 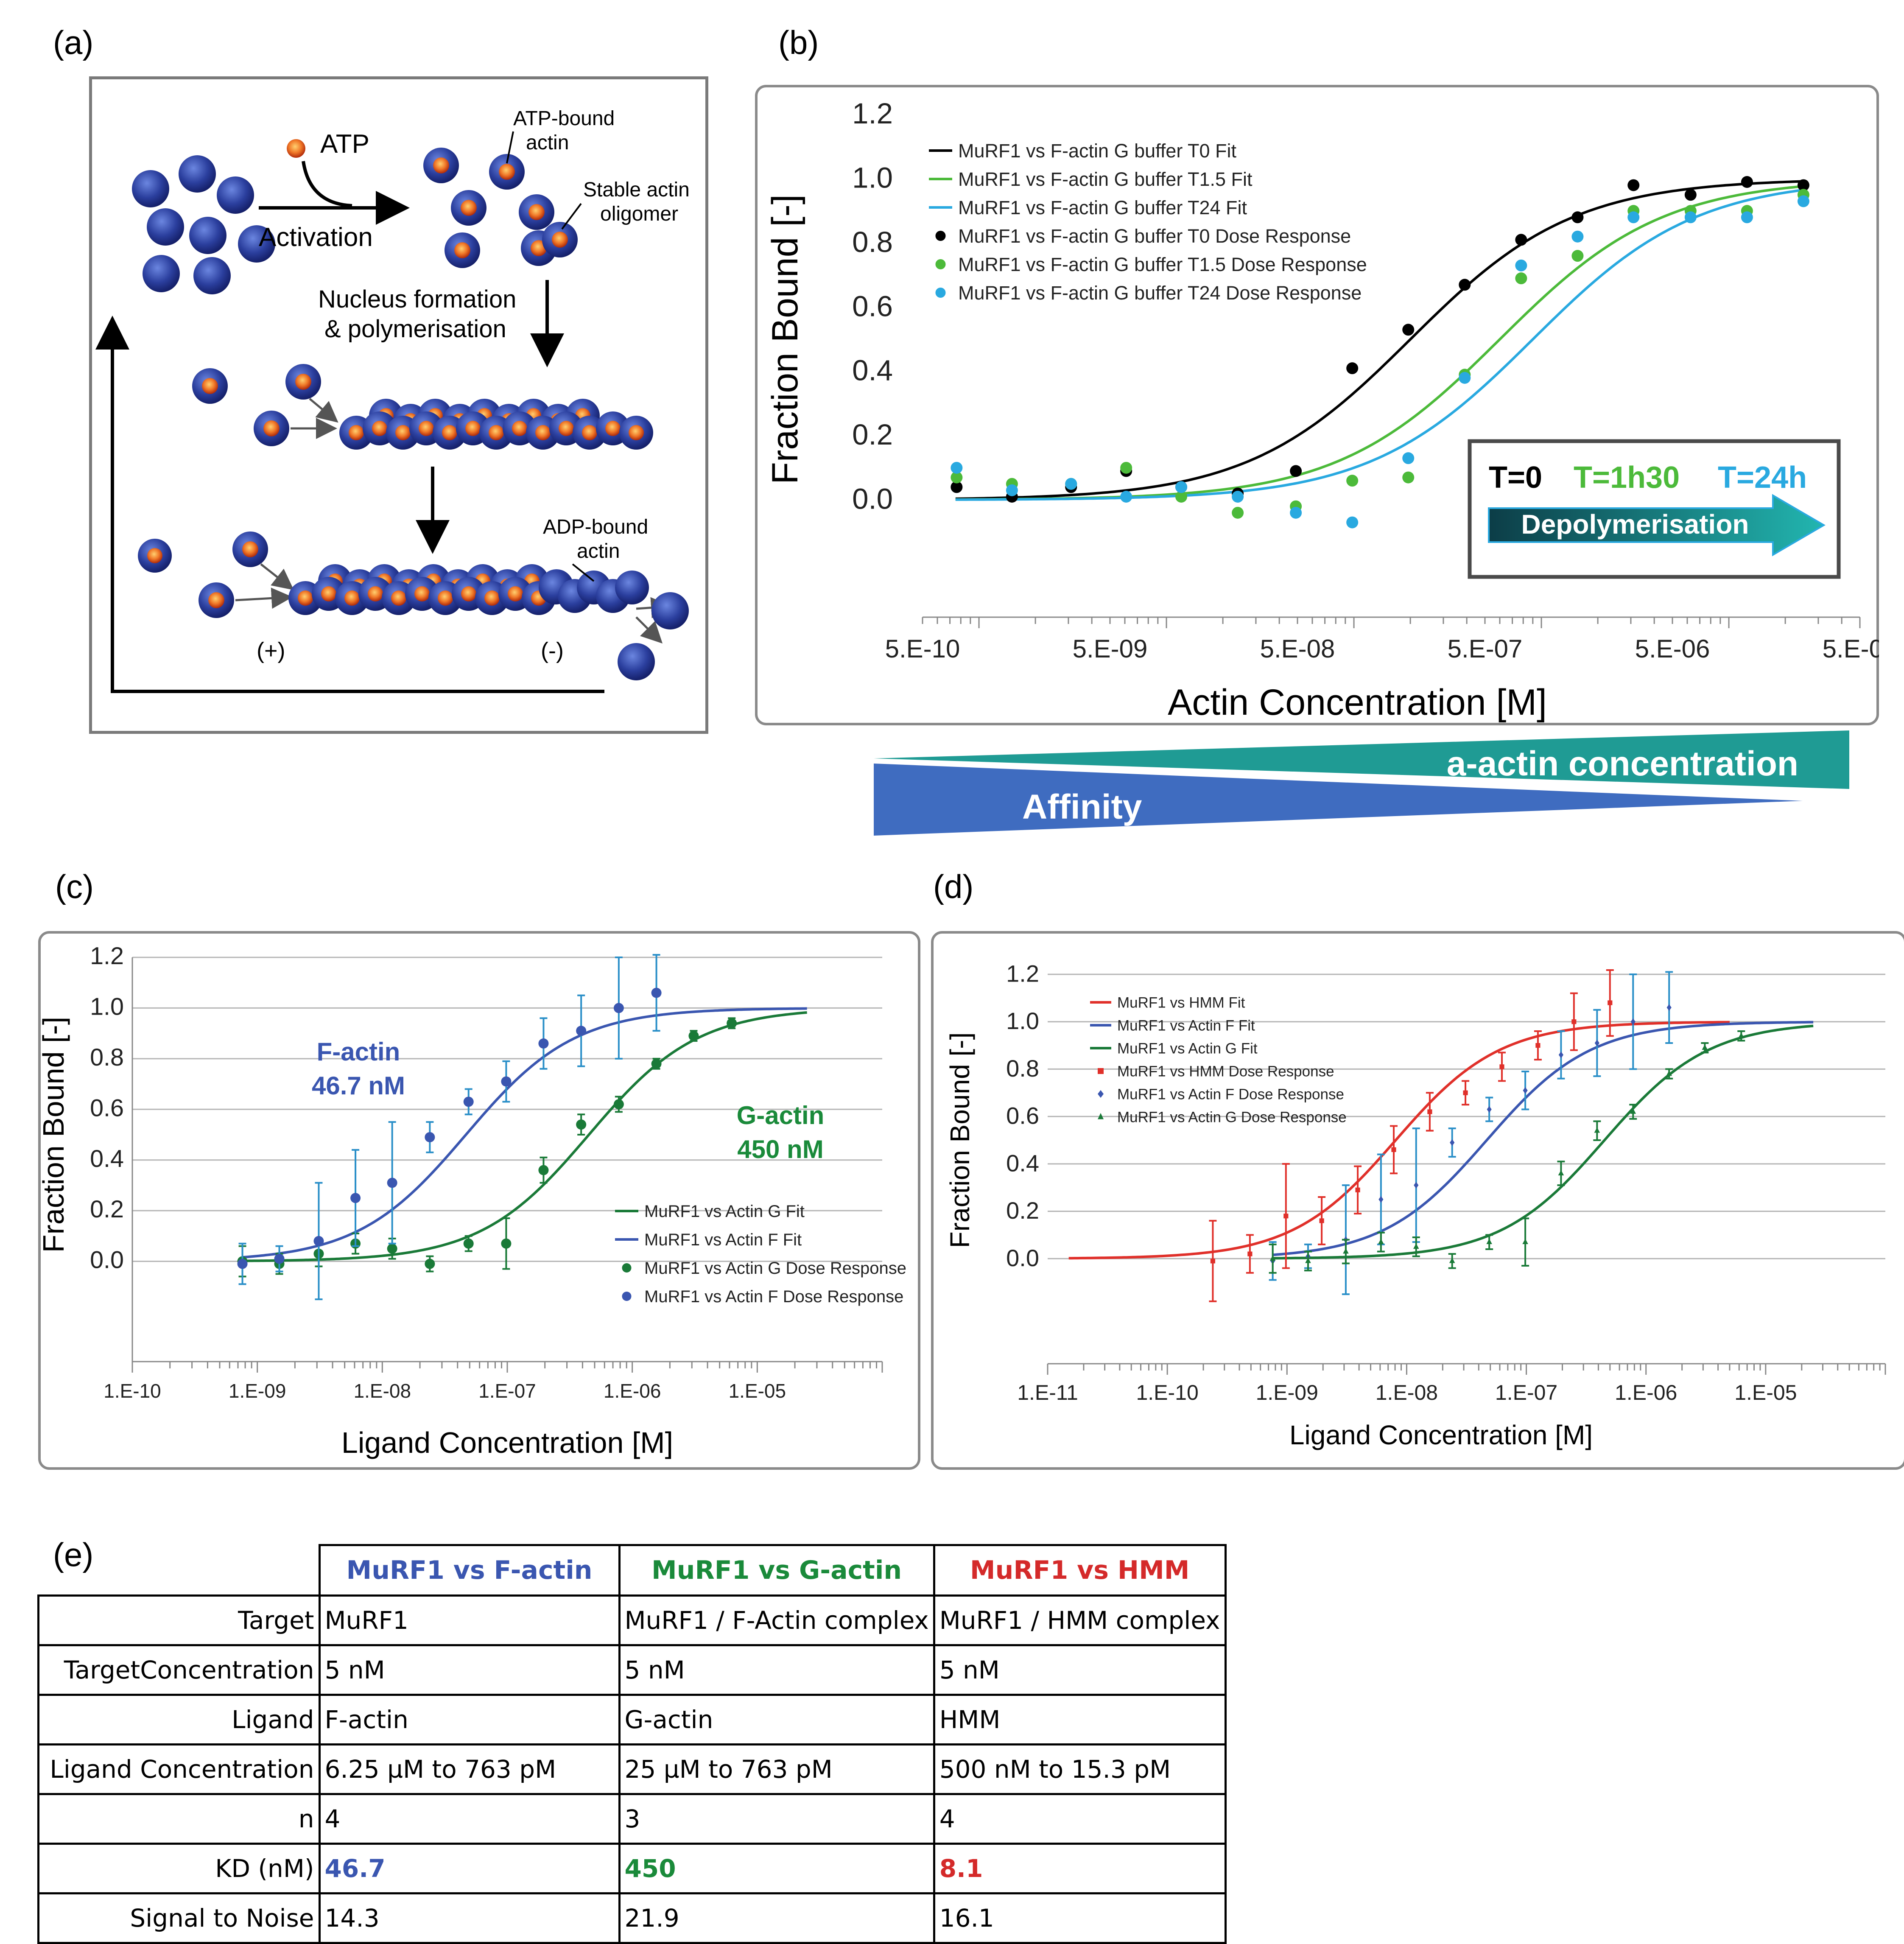 What do you see at coordinates (469, 1868) in the screenshot?
I see `kd-value-f-actin: 46.7` at bounding box center [469, 1868].